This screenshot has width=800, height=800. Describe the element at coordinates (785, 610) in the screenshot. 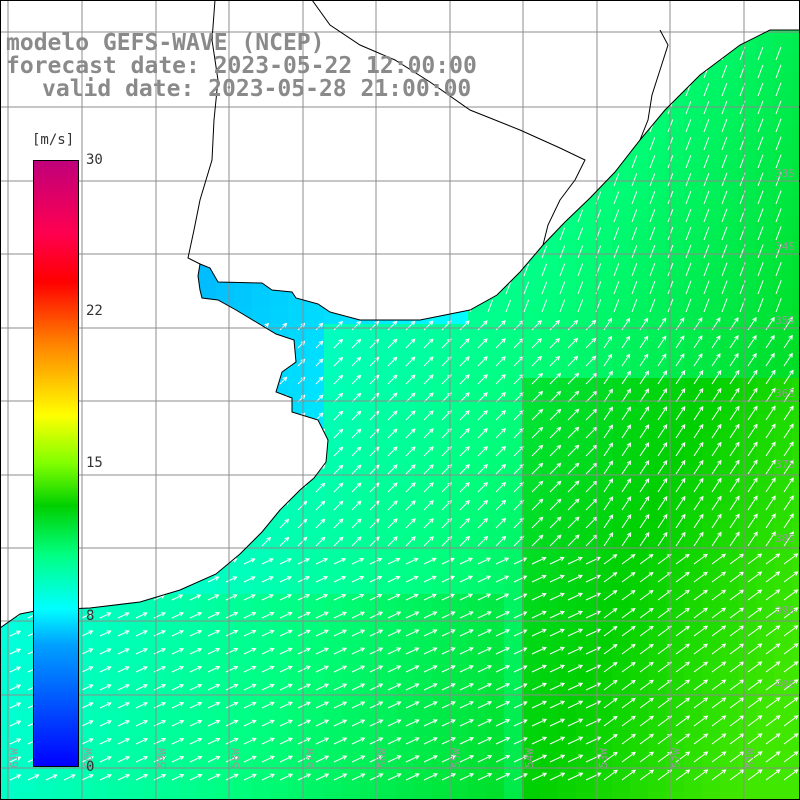

I see `lat-label: 39S` at that location.